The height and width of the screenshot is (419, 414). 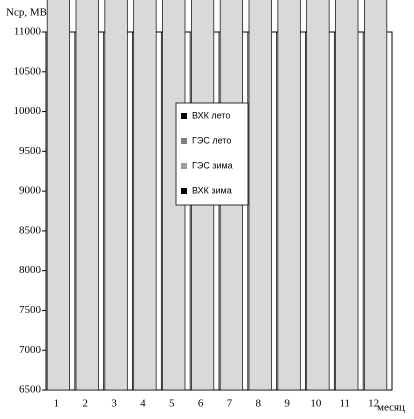 What do you see at coordinates (211, 115) in the screenshot?
I see `legend-label: ВХК лето` at bounding box center [211, 115].